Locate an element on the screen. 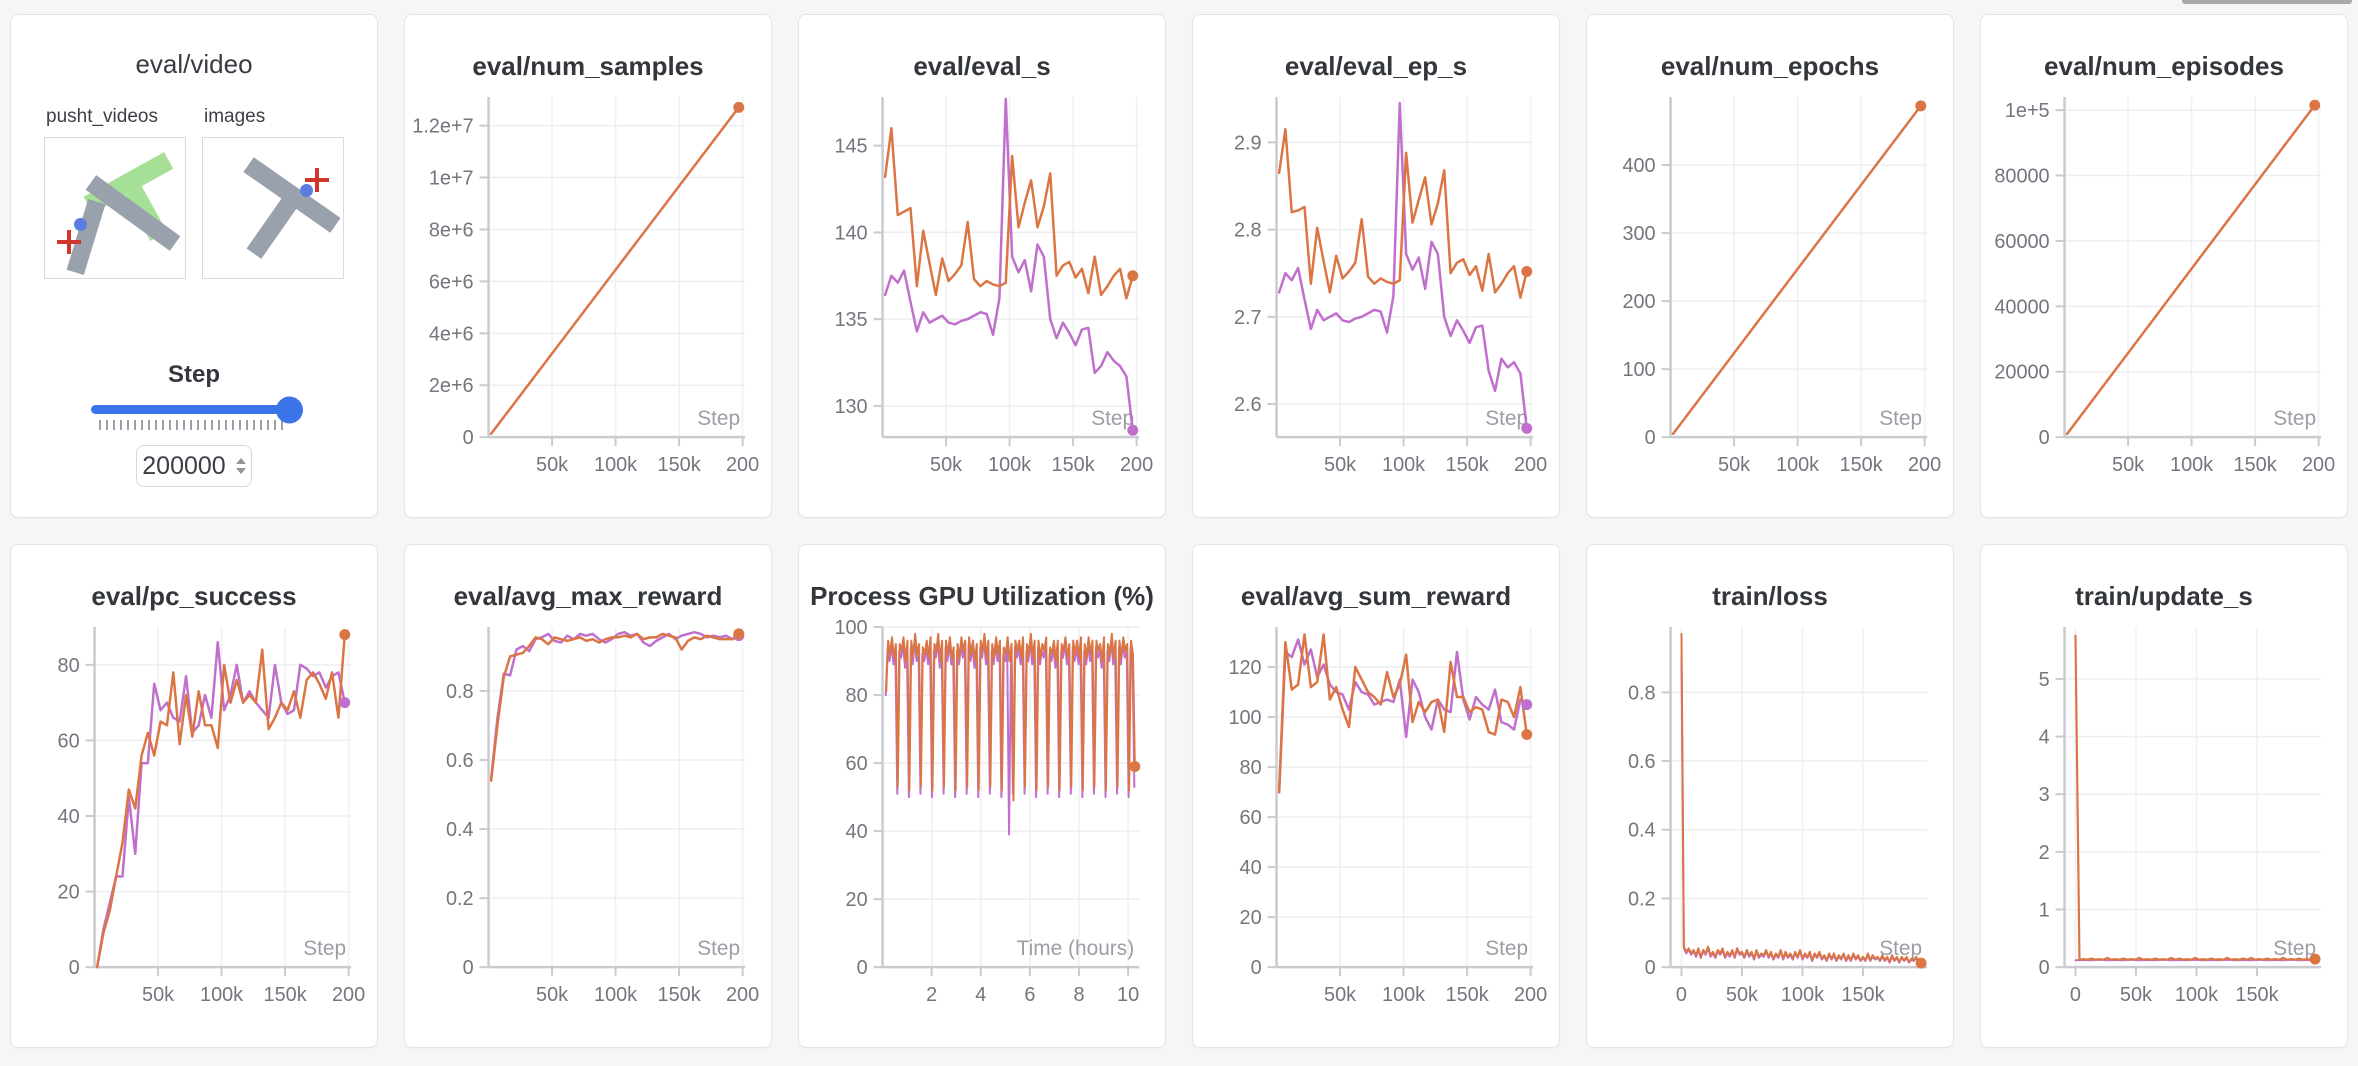 The height and width of the screenshot is (1066, 2358). chart-canvas: 0 50k 100k 150k 0 1 2 3 4 5 Step is located at coordinates (2164, 817).